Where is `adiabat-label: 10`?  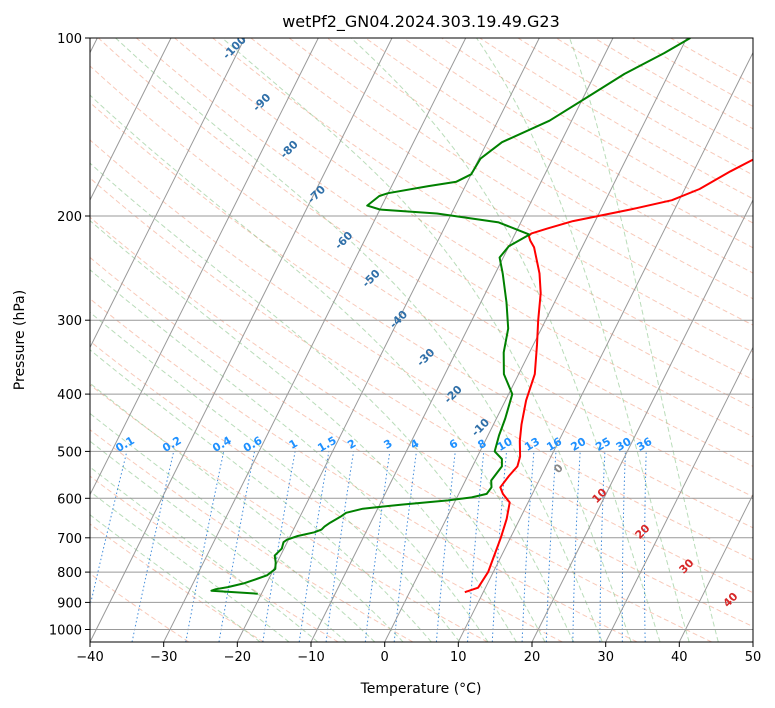 adiabat-label: 10 is located at coordinates (600, 496).